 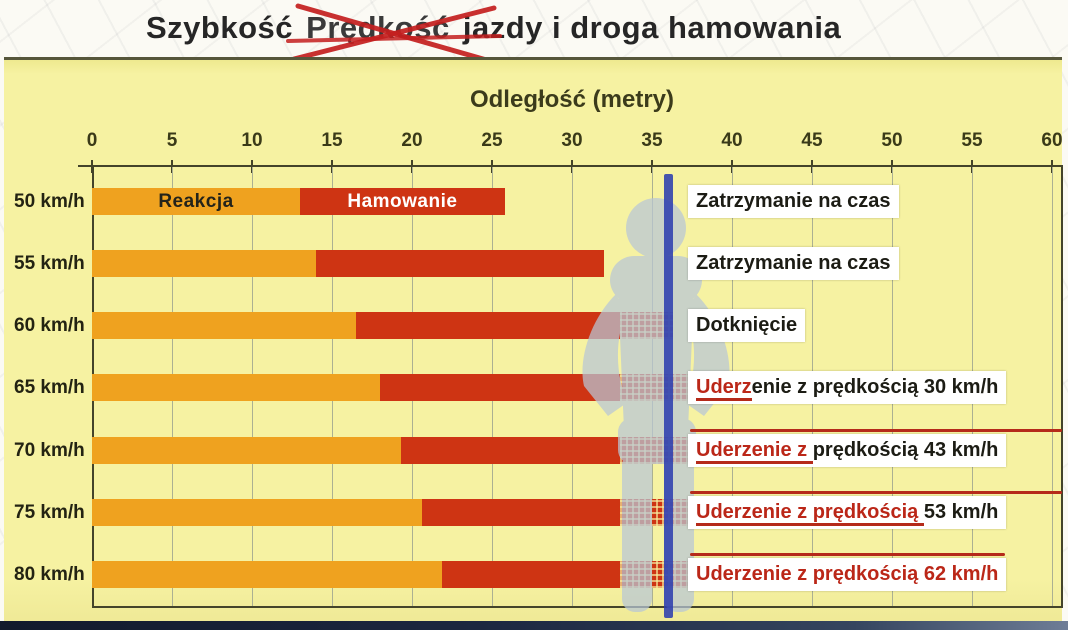 I want to click on speed-label: 50 km/h, so click(x=49, y=201).